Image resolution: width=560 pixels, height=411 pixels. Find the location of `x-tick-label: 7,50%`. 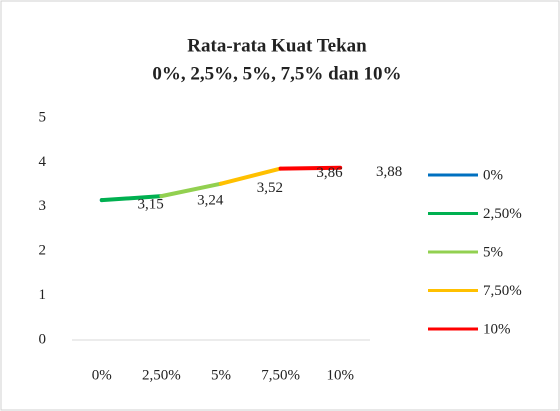

x-tick-label: 7,50% is located at coordinates (280, 375).